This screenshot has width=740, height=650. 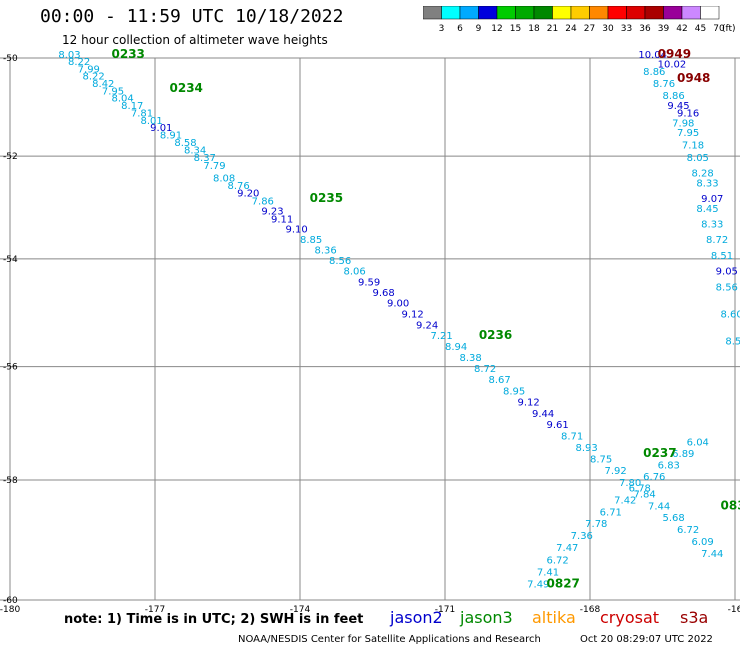 What do you see at coordinates (427, 325) in the screenshot?
I see `wave-height-value: 9.24` at bounding box center [427, 325].